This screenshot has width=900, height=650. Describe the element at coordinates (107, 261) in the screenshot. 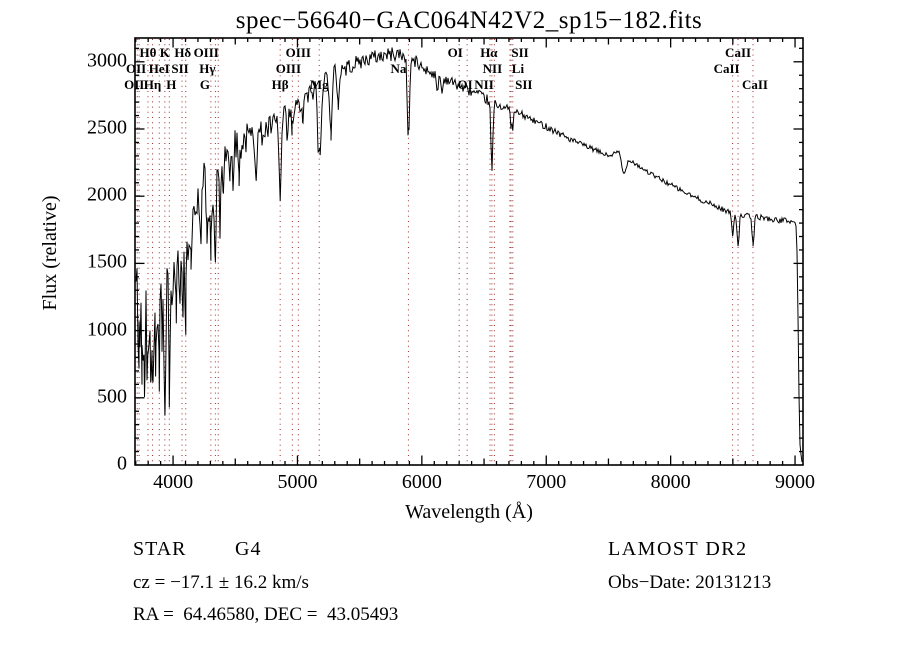

I see `y-tick-label: 1500` at that location.